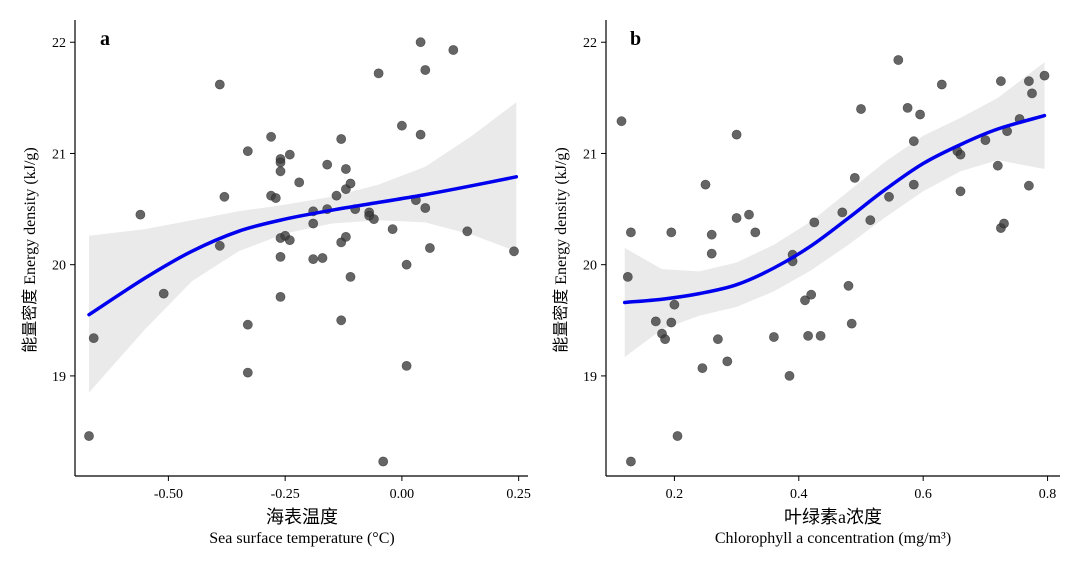 This screenshot has width=1080, height=566. Describe the element at coordinates (30, 249) in the screenshot. I see `y-axis-label: 能量密度 Energy density (kJ/g)` at that location.